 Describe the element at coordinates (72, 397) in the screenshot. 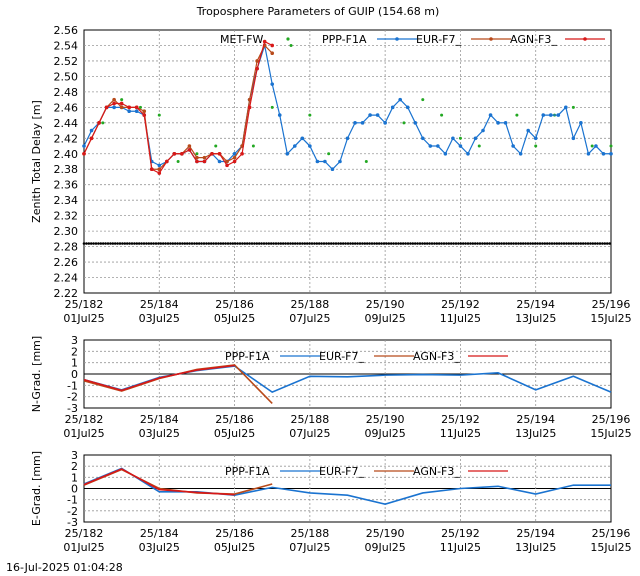

I see `y-tick-label: -2` at that location.